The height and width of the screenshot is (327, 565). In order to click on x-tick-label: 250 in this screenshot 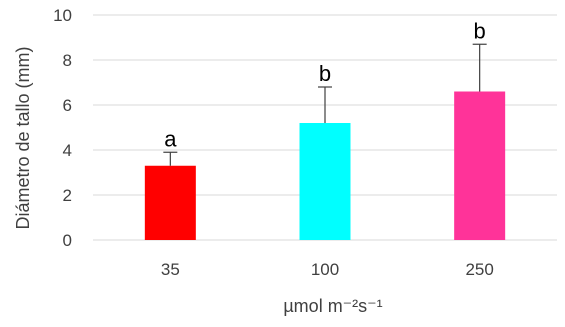, I will do `click(479, 269)`.